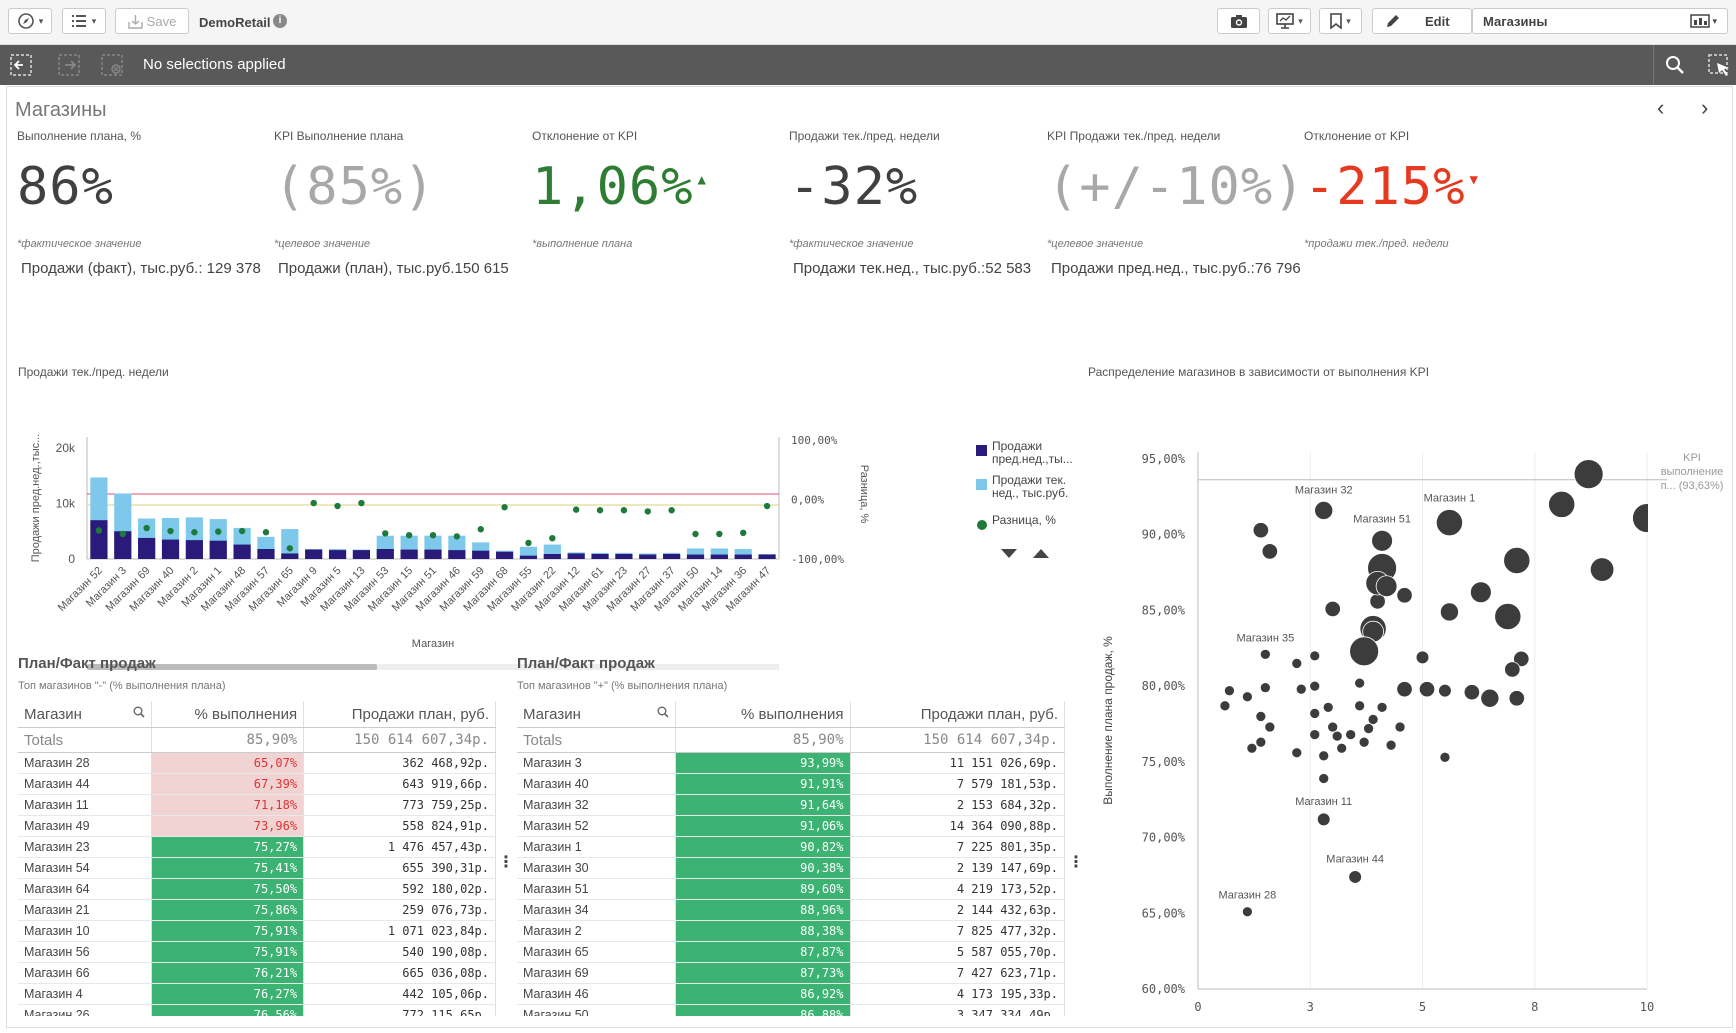 This screenshot has height=1033, width=1736. What do you see at coordinates (596, 847) in the screenshot?
I see `store-cell: Магазин 1` at bounding box center [596, 847].